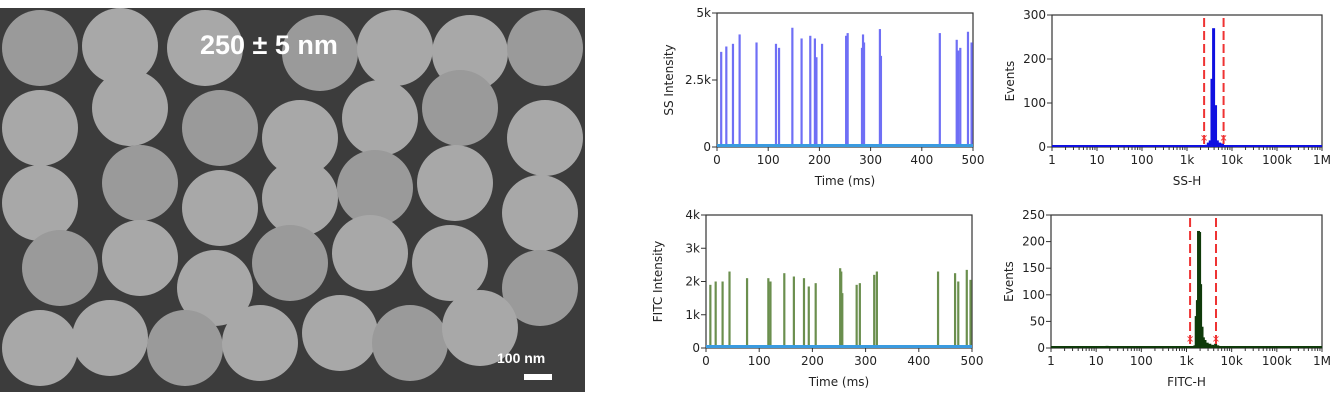  I want to click on x-axis-label: FITC-H, so click(1186, 382).